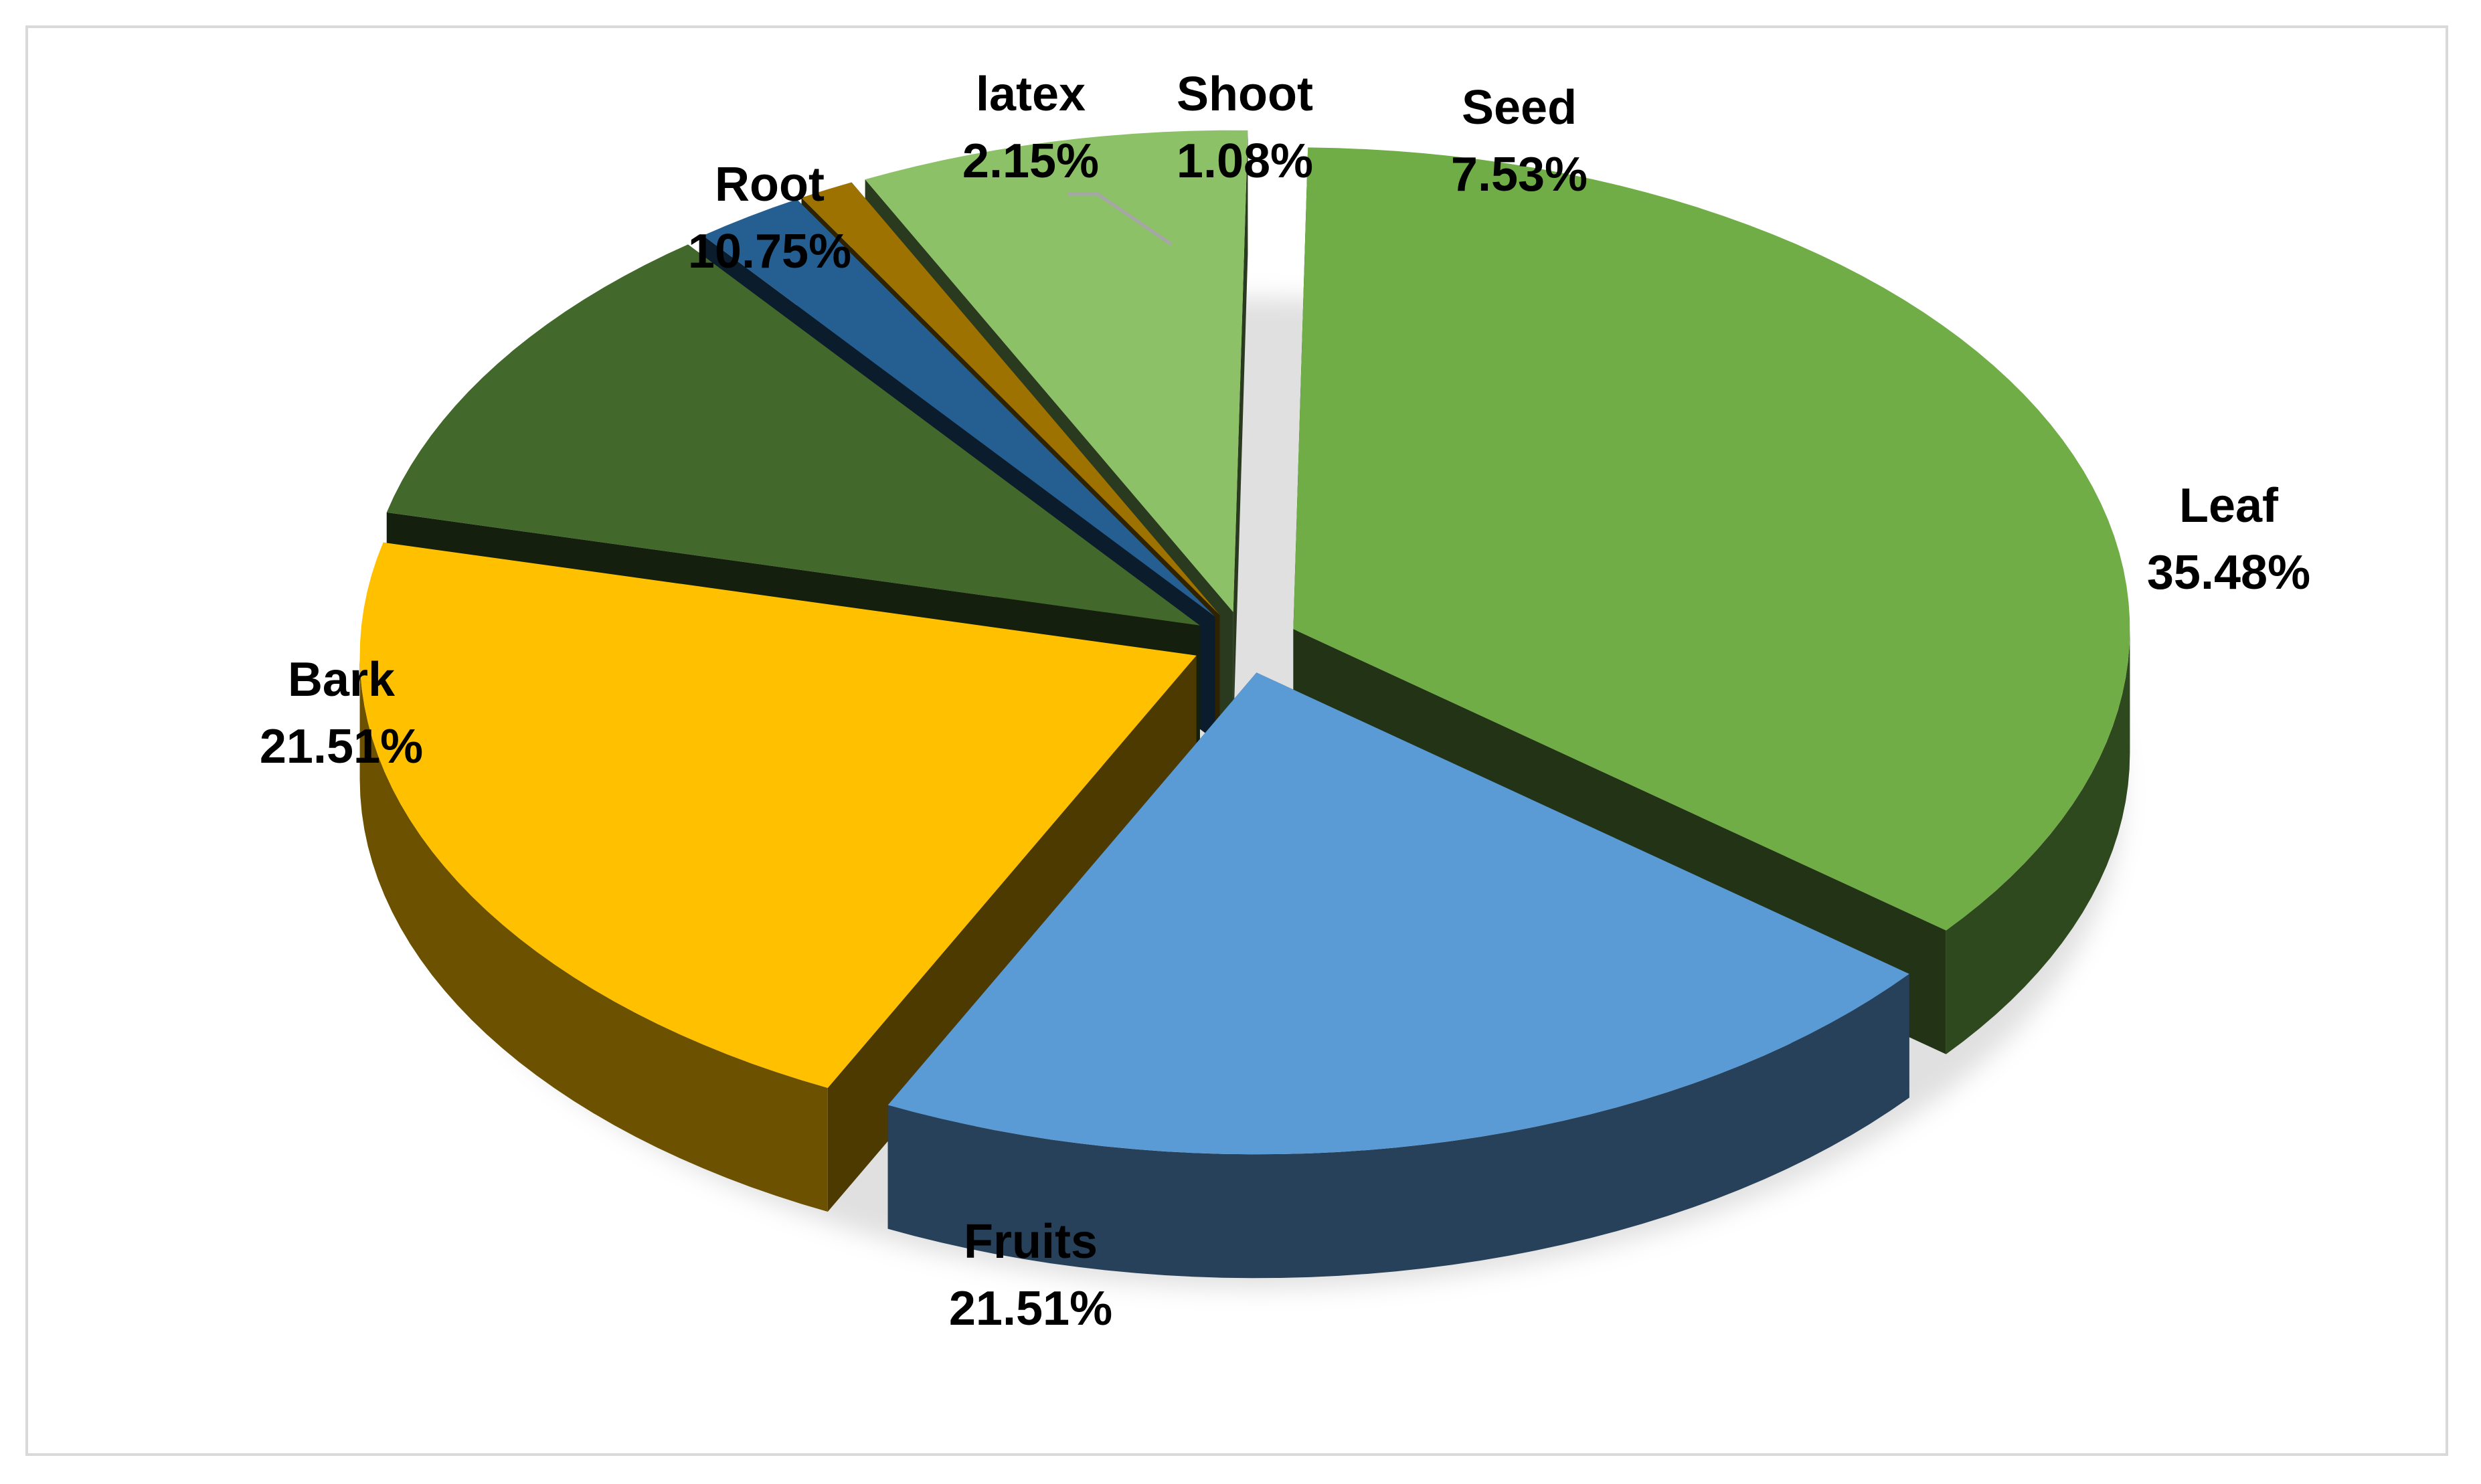 The image size is (2481, 1484). Describe the element at coordinates (342, 680) in the screenshot. I see `slice-label-bark: Bark` at that location.